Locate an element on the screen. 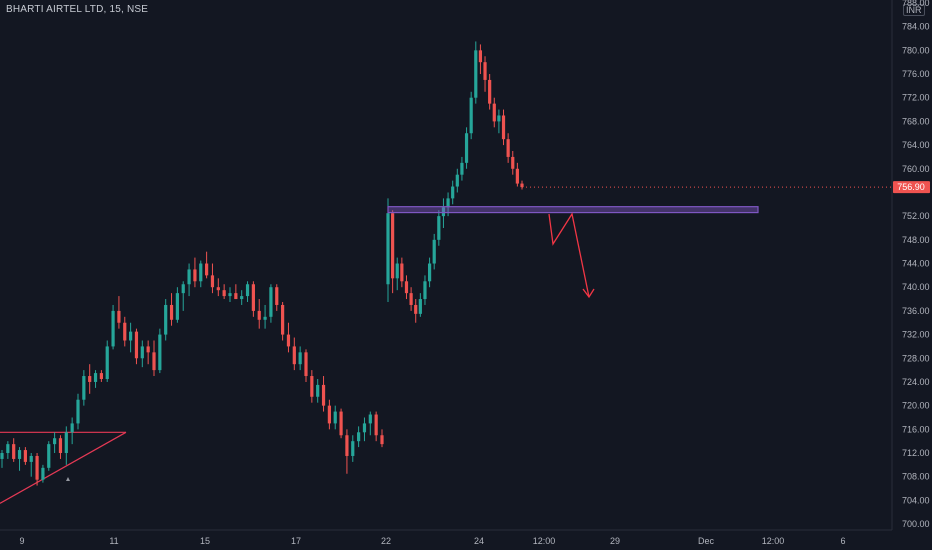  y-tick-label: 764.00 is located at coordinates (916, 145).